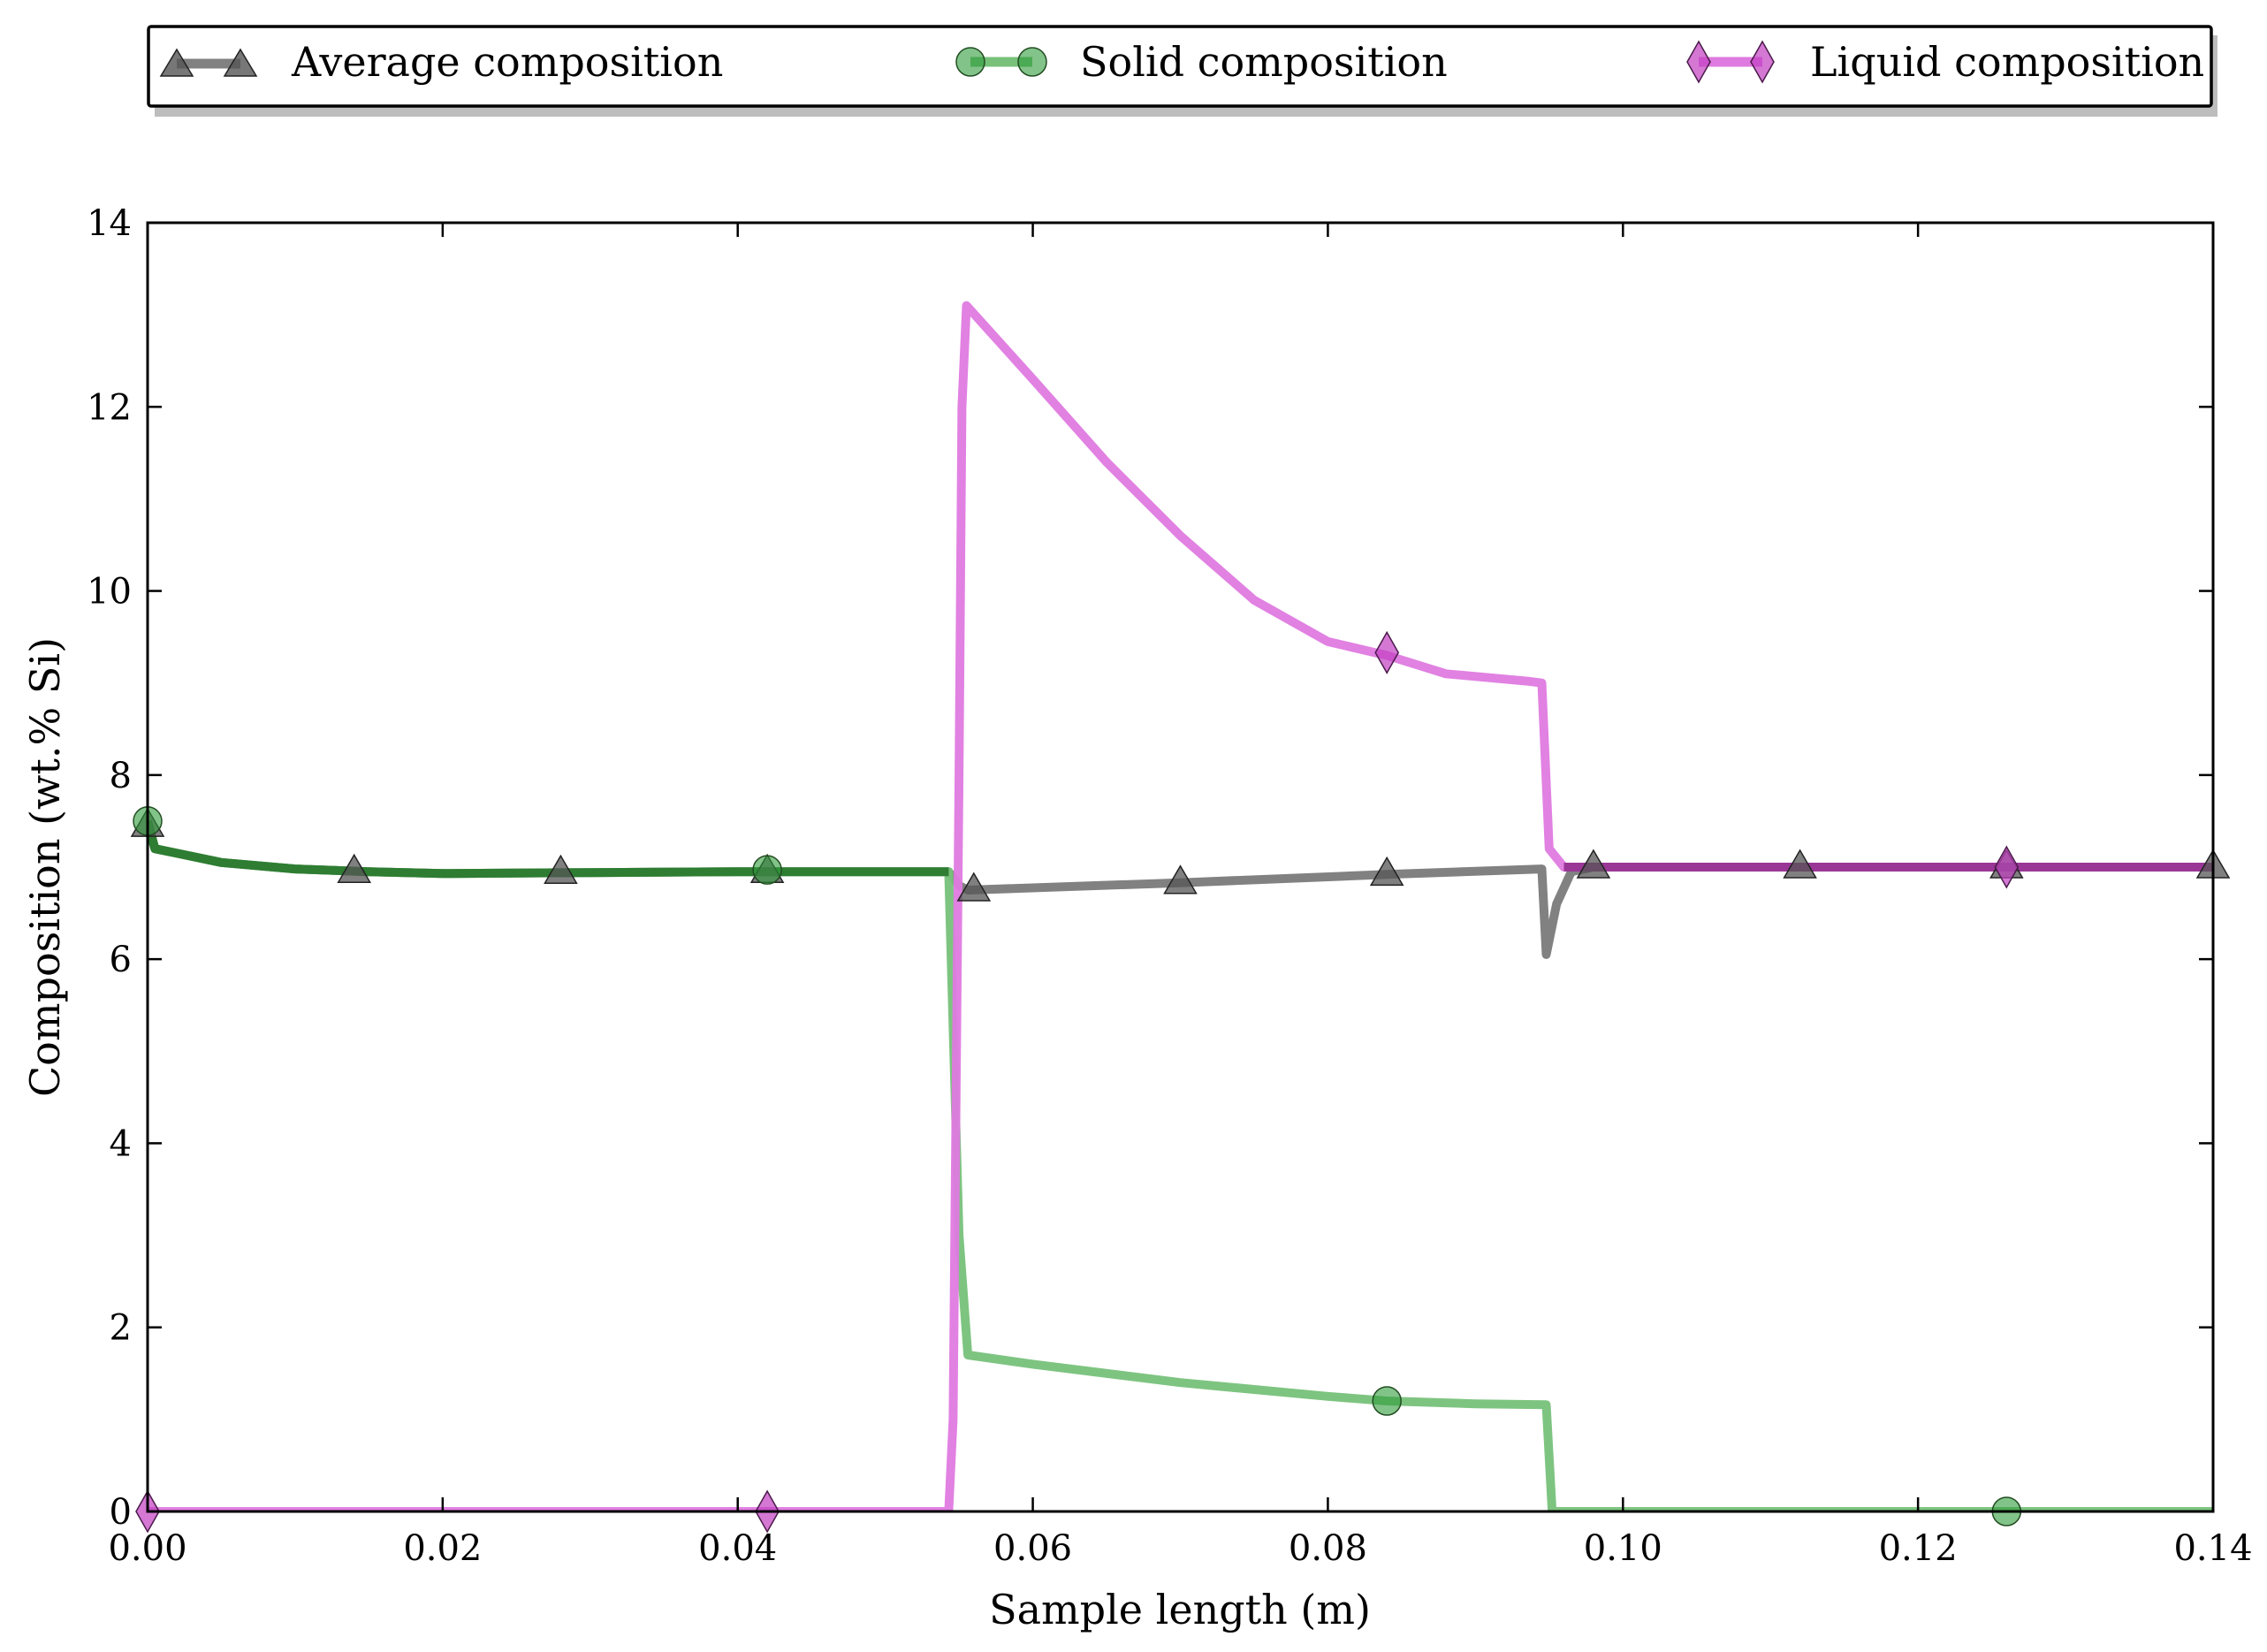 The width and height of the screenshot is (2267, 1652). What do you see at coordinates (121, 1513) in the screenshot?
I see `y-tick-label: 0` at bounding box center [121, 1513].